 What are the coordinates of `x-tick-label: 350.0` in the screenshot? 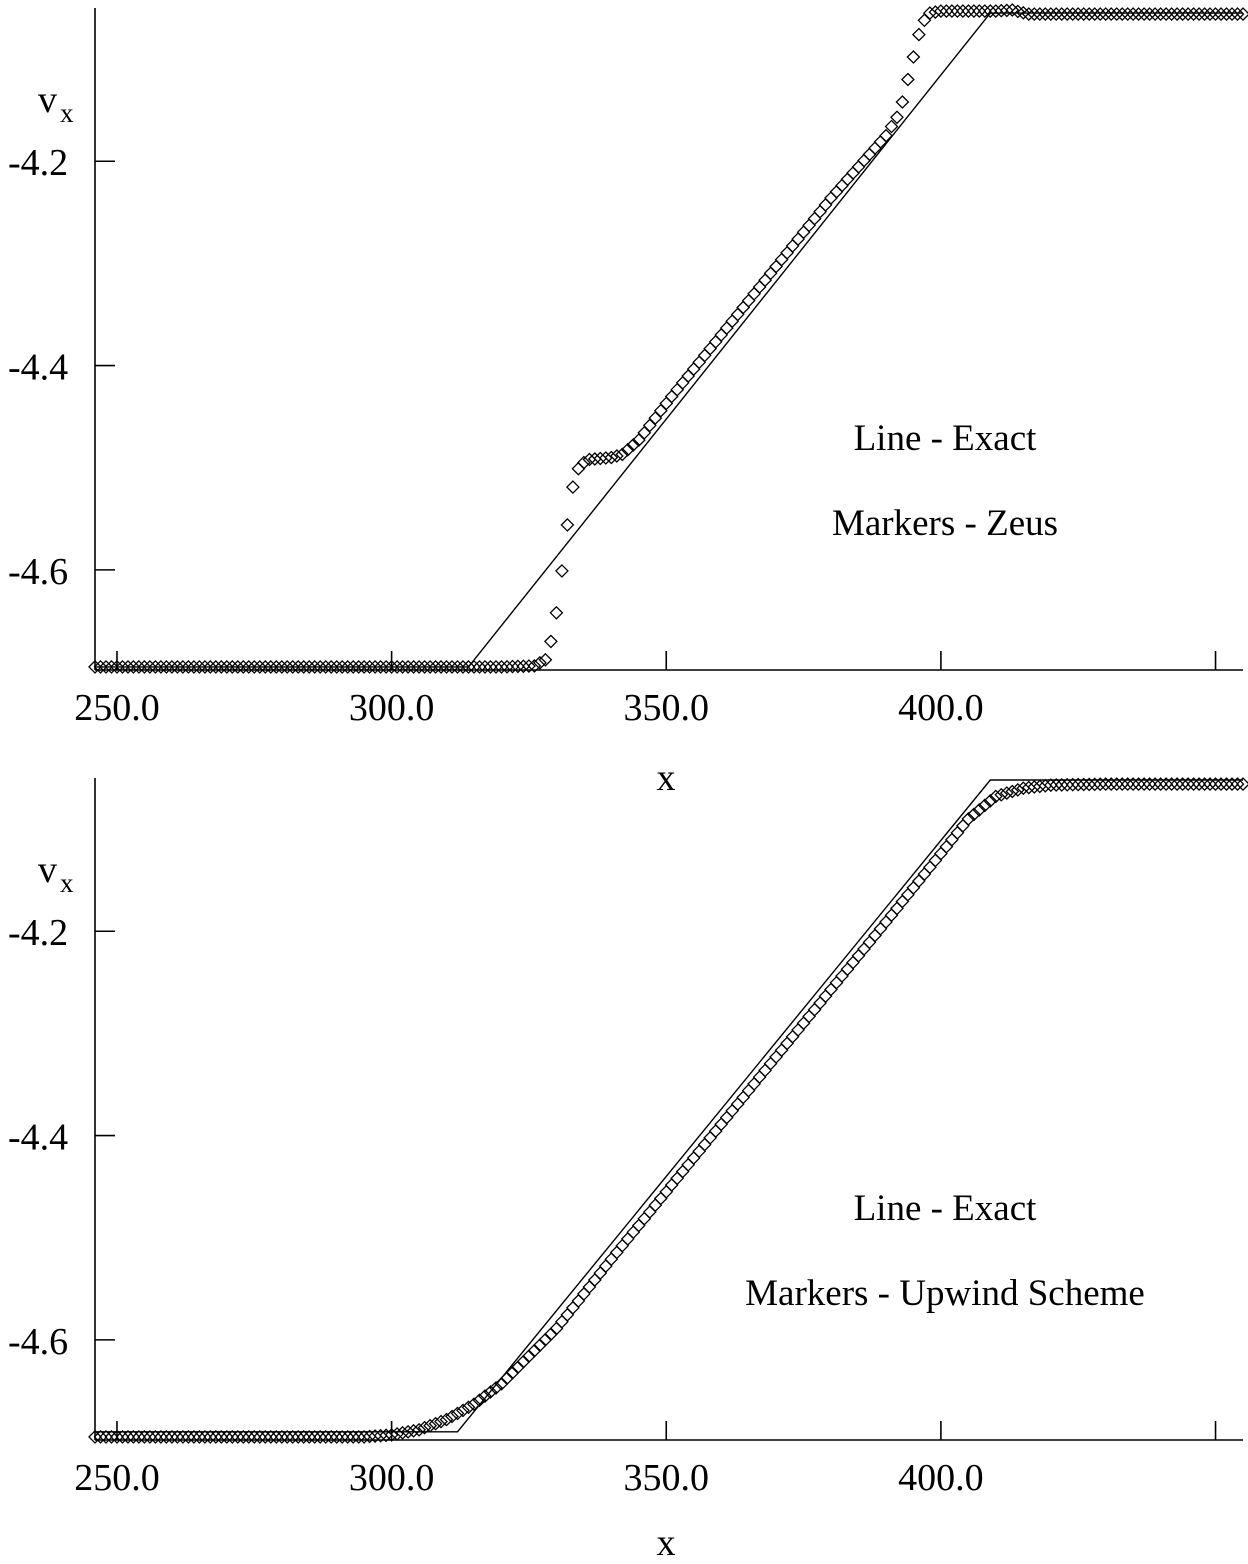 It's located at (667, 708).